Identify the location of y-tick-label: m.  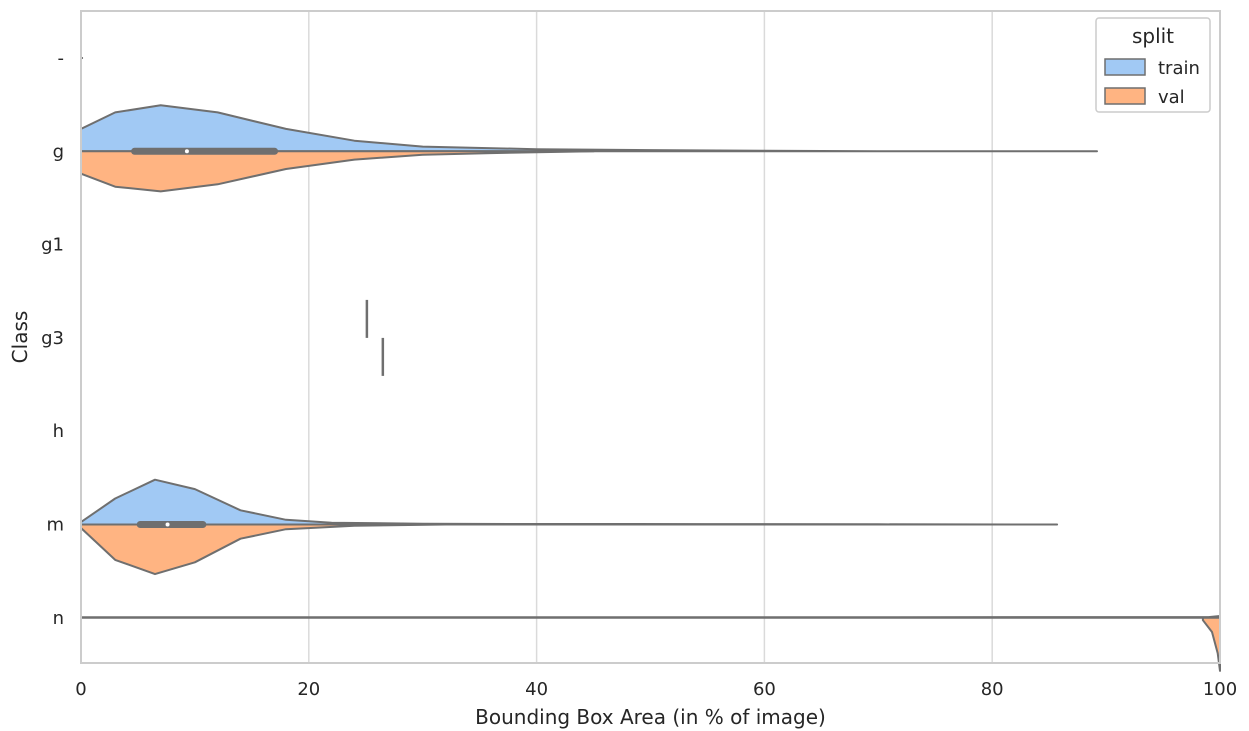
(55, 525).